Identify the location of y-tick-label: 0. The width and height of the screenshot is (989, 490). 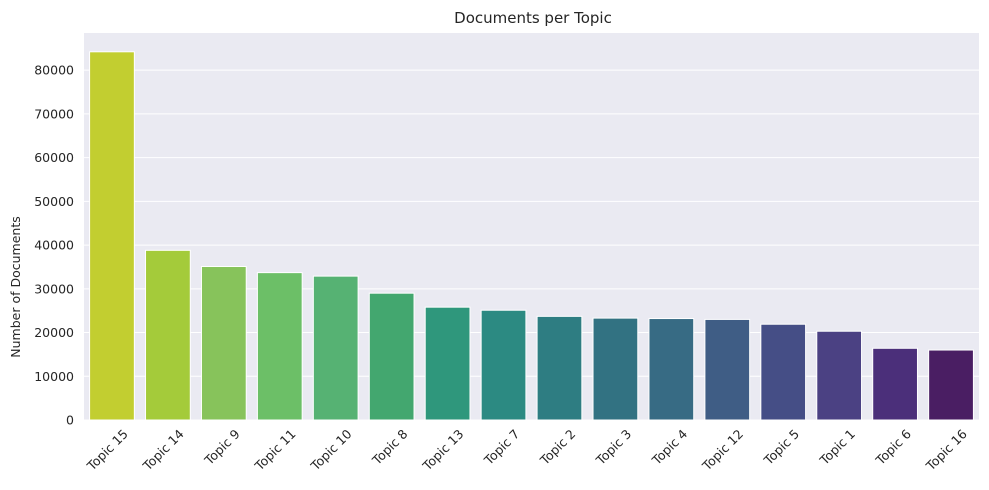
(70, 420).